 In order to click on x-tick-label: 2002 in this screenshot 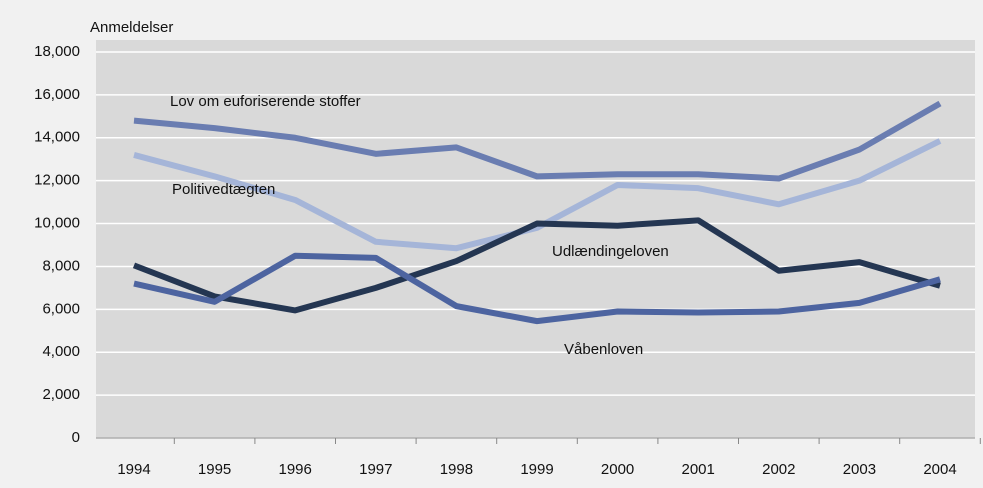, I will do `click(778, 469)`.